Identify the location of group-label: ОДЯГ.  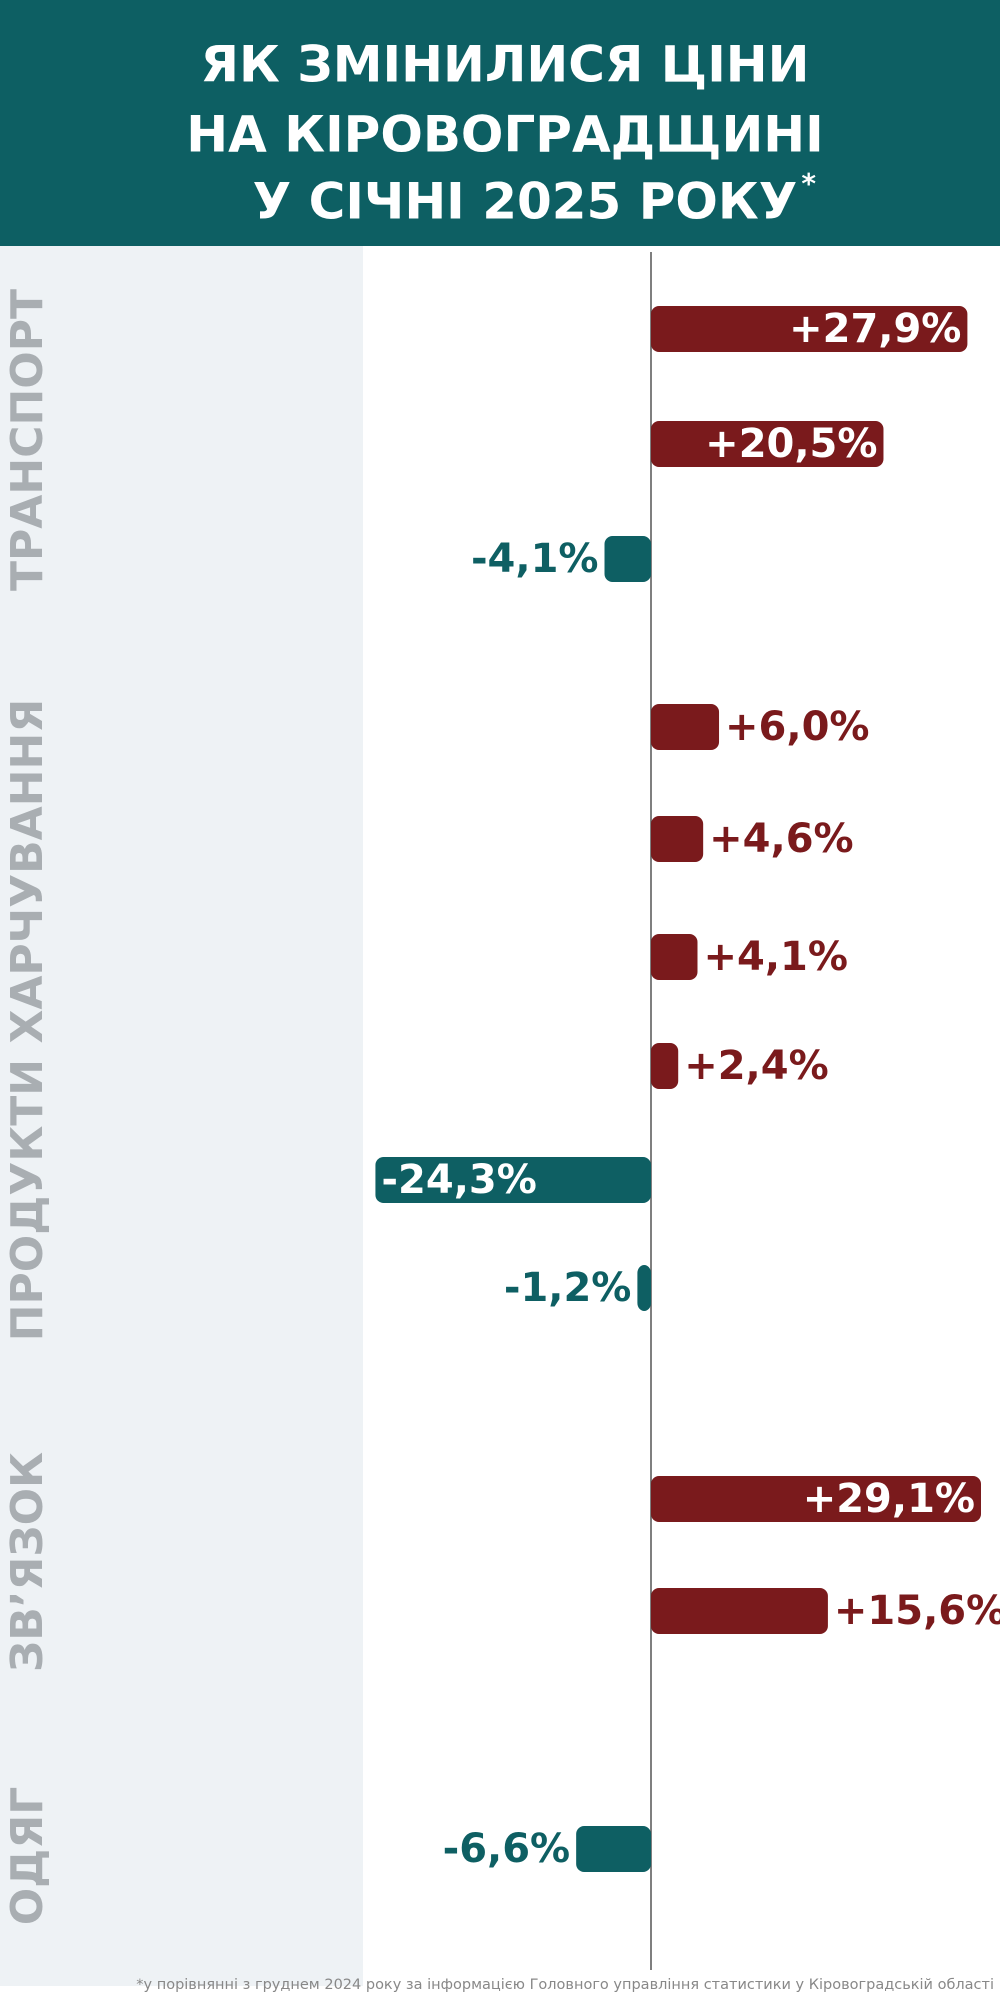
(27, 1856).